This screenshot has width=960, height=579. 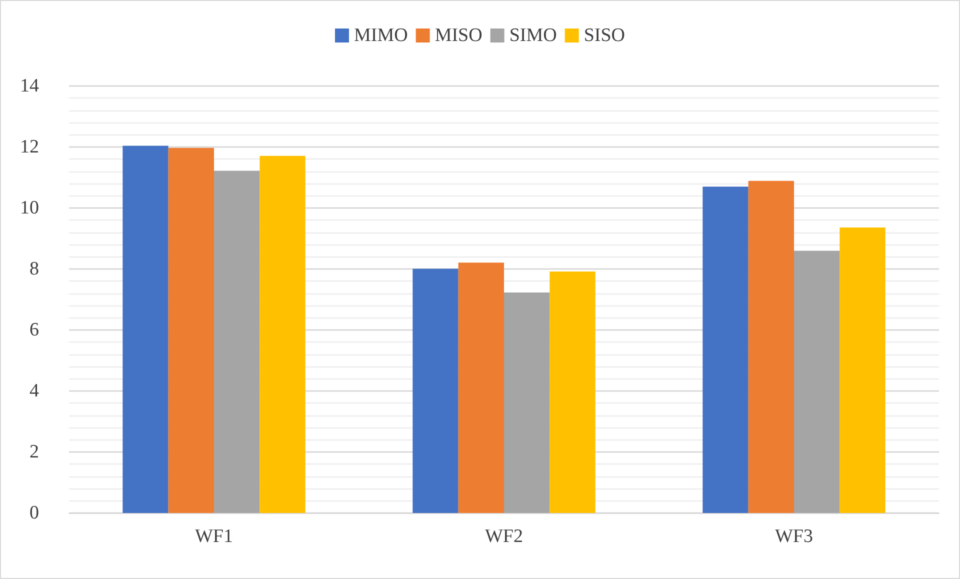 What do you see at coordinates (34, 513) in the screenshot?
I see `y-tick-label: 0` at bounding box center [34, 513].